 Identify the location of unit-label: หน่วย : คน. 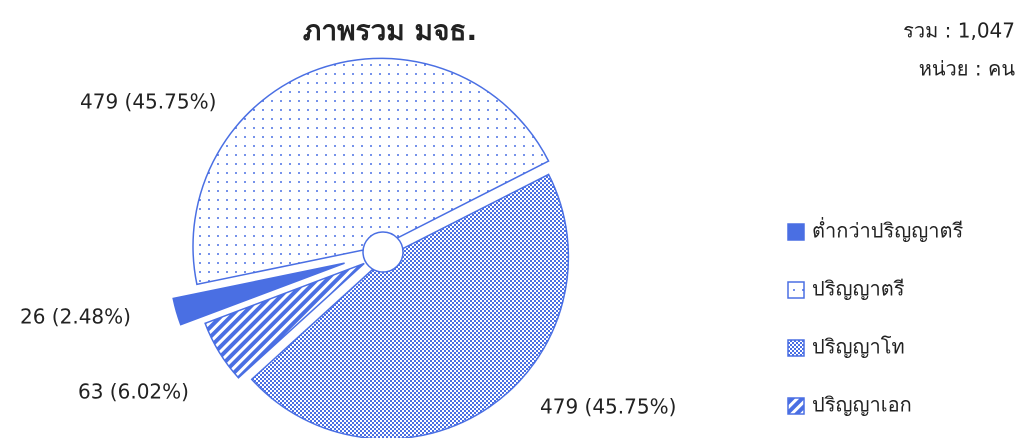
(967, 69).